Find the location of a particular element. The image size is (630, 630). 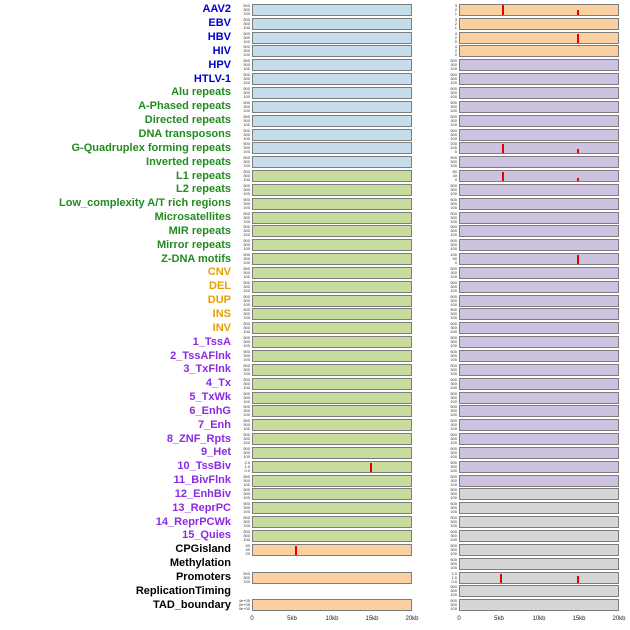

chart-row: CNV 500 300 100 500 300 100 is located at coordinates (318, 273).